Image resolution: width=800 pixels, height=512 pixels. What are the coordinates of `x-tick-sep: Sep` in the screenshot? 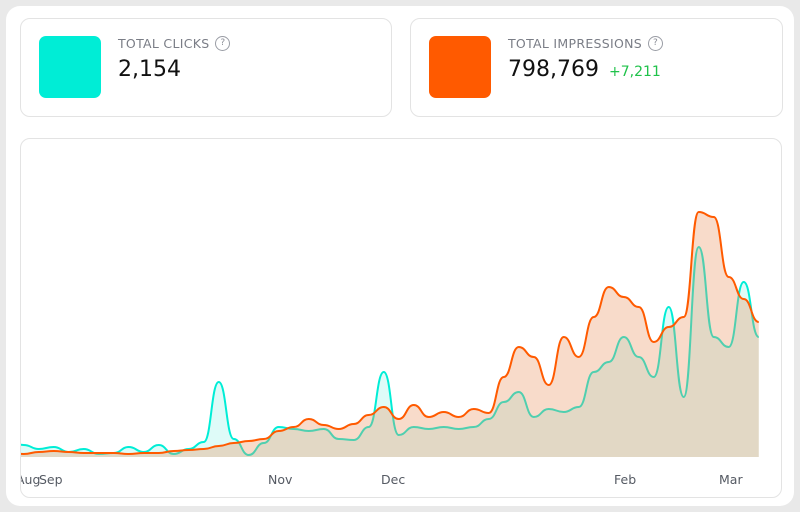 It's located at (51, 479).